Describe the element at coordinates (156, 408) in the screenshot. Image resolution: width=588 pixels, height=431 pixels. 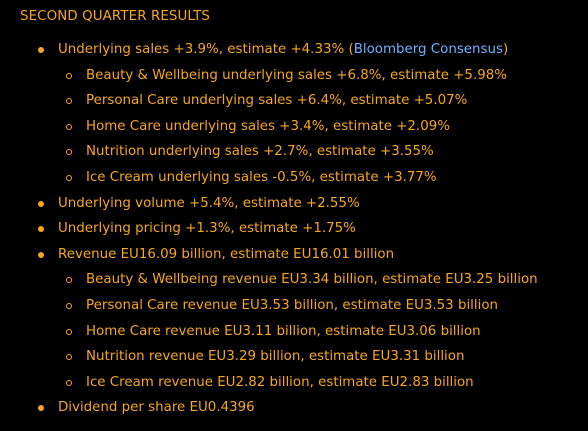
I see `item-text: Dividend per share EU0.4396` at that location.